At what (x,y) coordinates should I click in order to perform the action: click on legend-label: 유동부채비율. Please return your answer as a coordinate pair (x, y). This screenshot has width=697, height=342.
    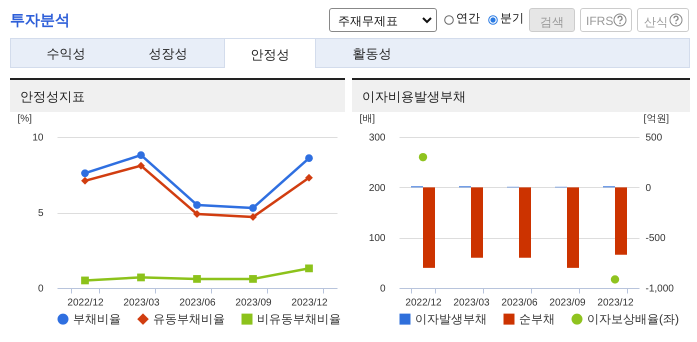
    Looking at the image, I should click on (189, 319).